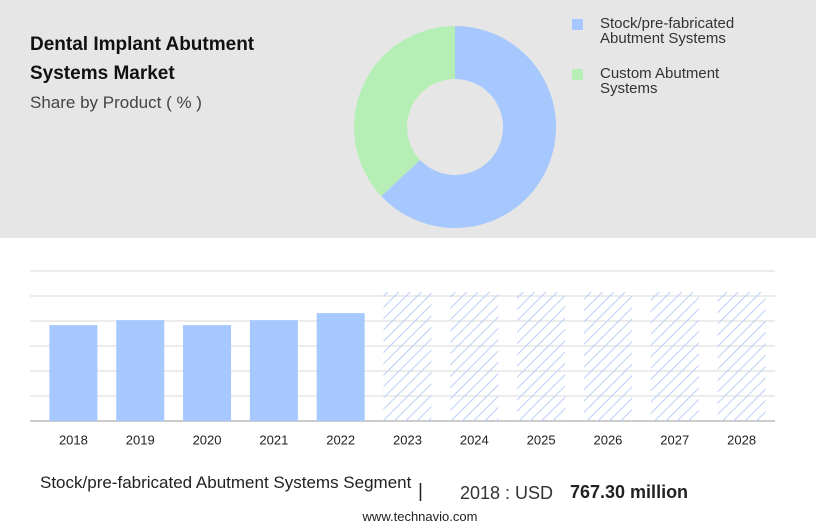 The height and width of the screenshot is (528, 816). What do you see at coordinates (420, 516) in the screenshot?
I see `site-url: www.technavio.com` at bounding box center [420, 516].